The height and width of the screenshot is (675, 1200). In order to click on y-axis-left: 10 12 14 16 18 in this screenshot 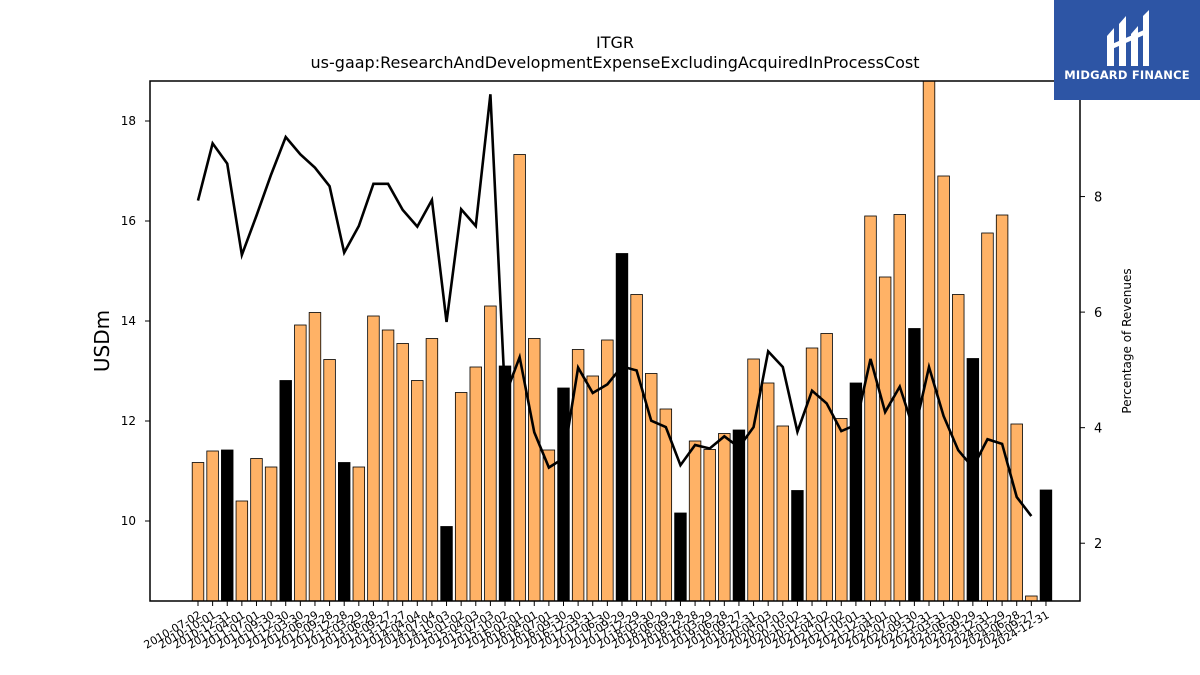, I will do `click(135, 321)`.